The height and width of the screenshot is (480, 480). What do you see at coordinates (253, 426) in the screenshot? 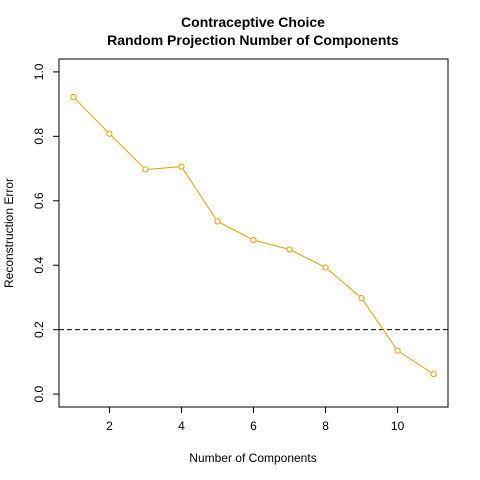
I see `x-tick-label: 6` at bounding box center [253, 426].